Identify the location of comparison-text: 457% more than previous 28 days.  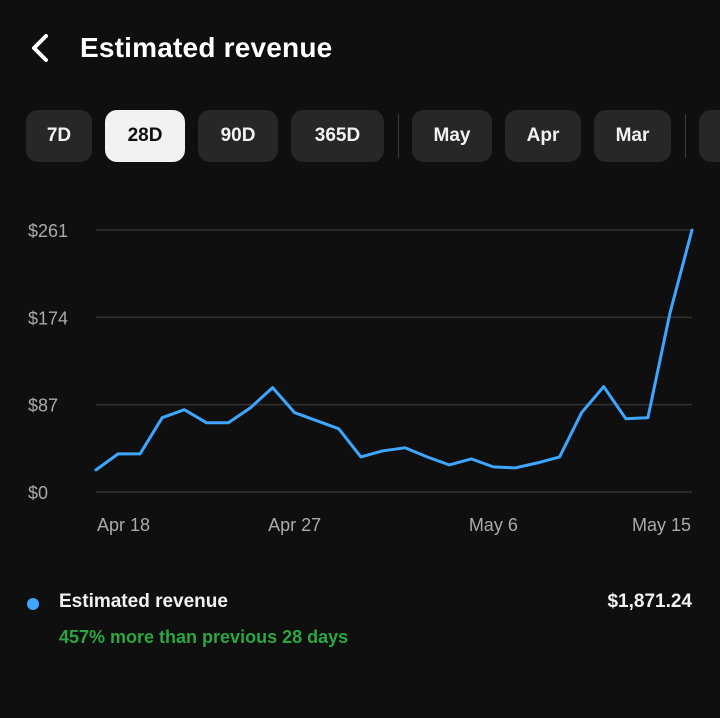
(204, 637).